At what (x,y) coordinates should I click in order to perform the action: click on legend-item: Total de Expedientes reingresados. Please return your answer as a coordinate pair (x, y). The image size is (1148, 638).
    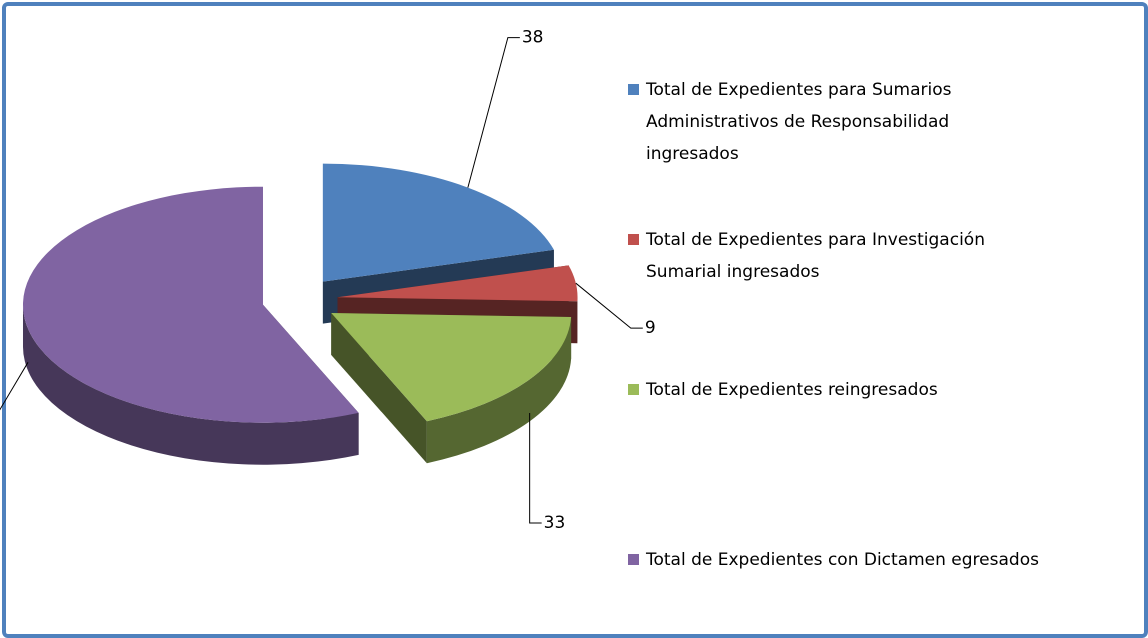
    Looking at the image, I should click on (837, 390).